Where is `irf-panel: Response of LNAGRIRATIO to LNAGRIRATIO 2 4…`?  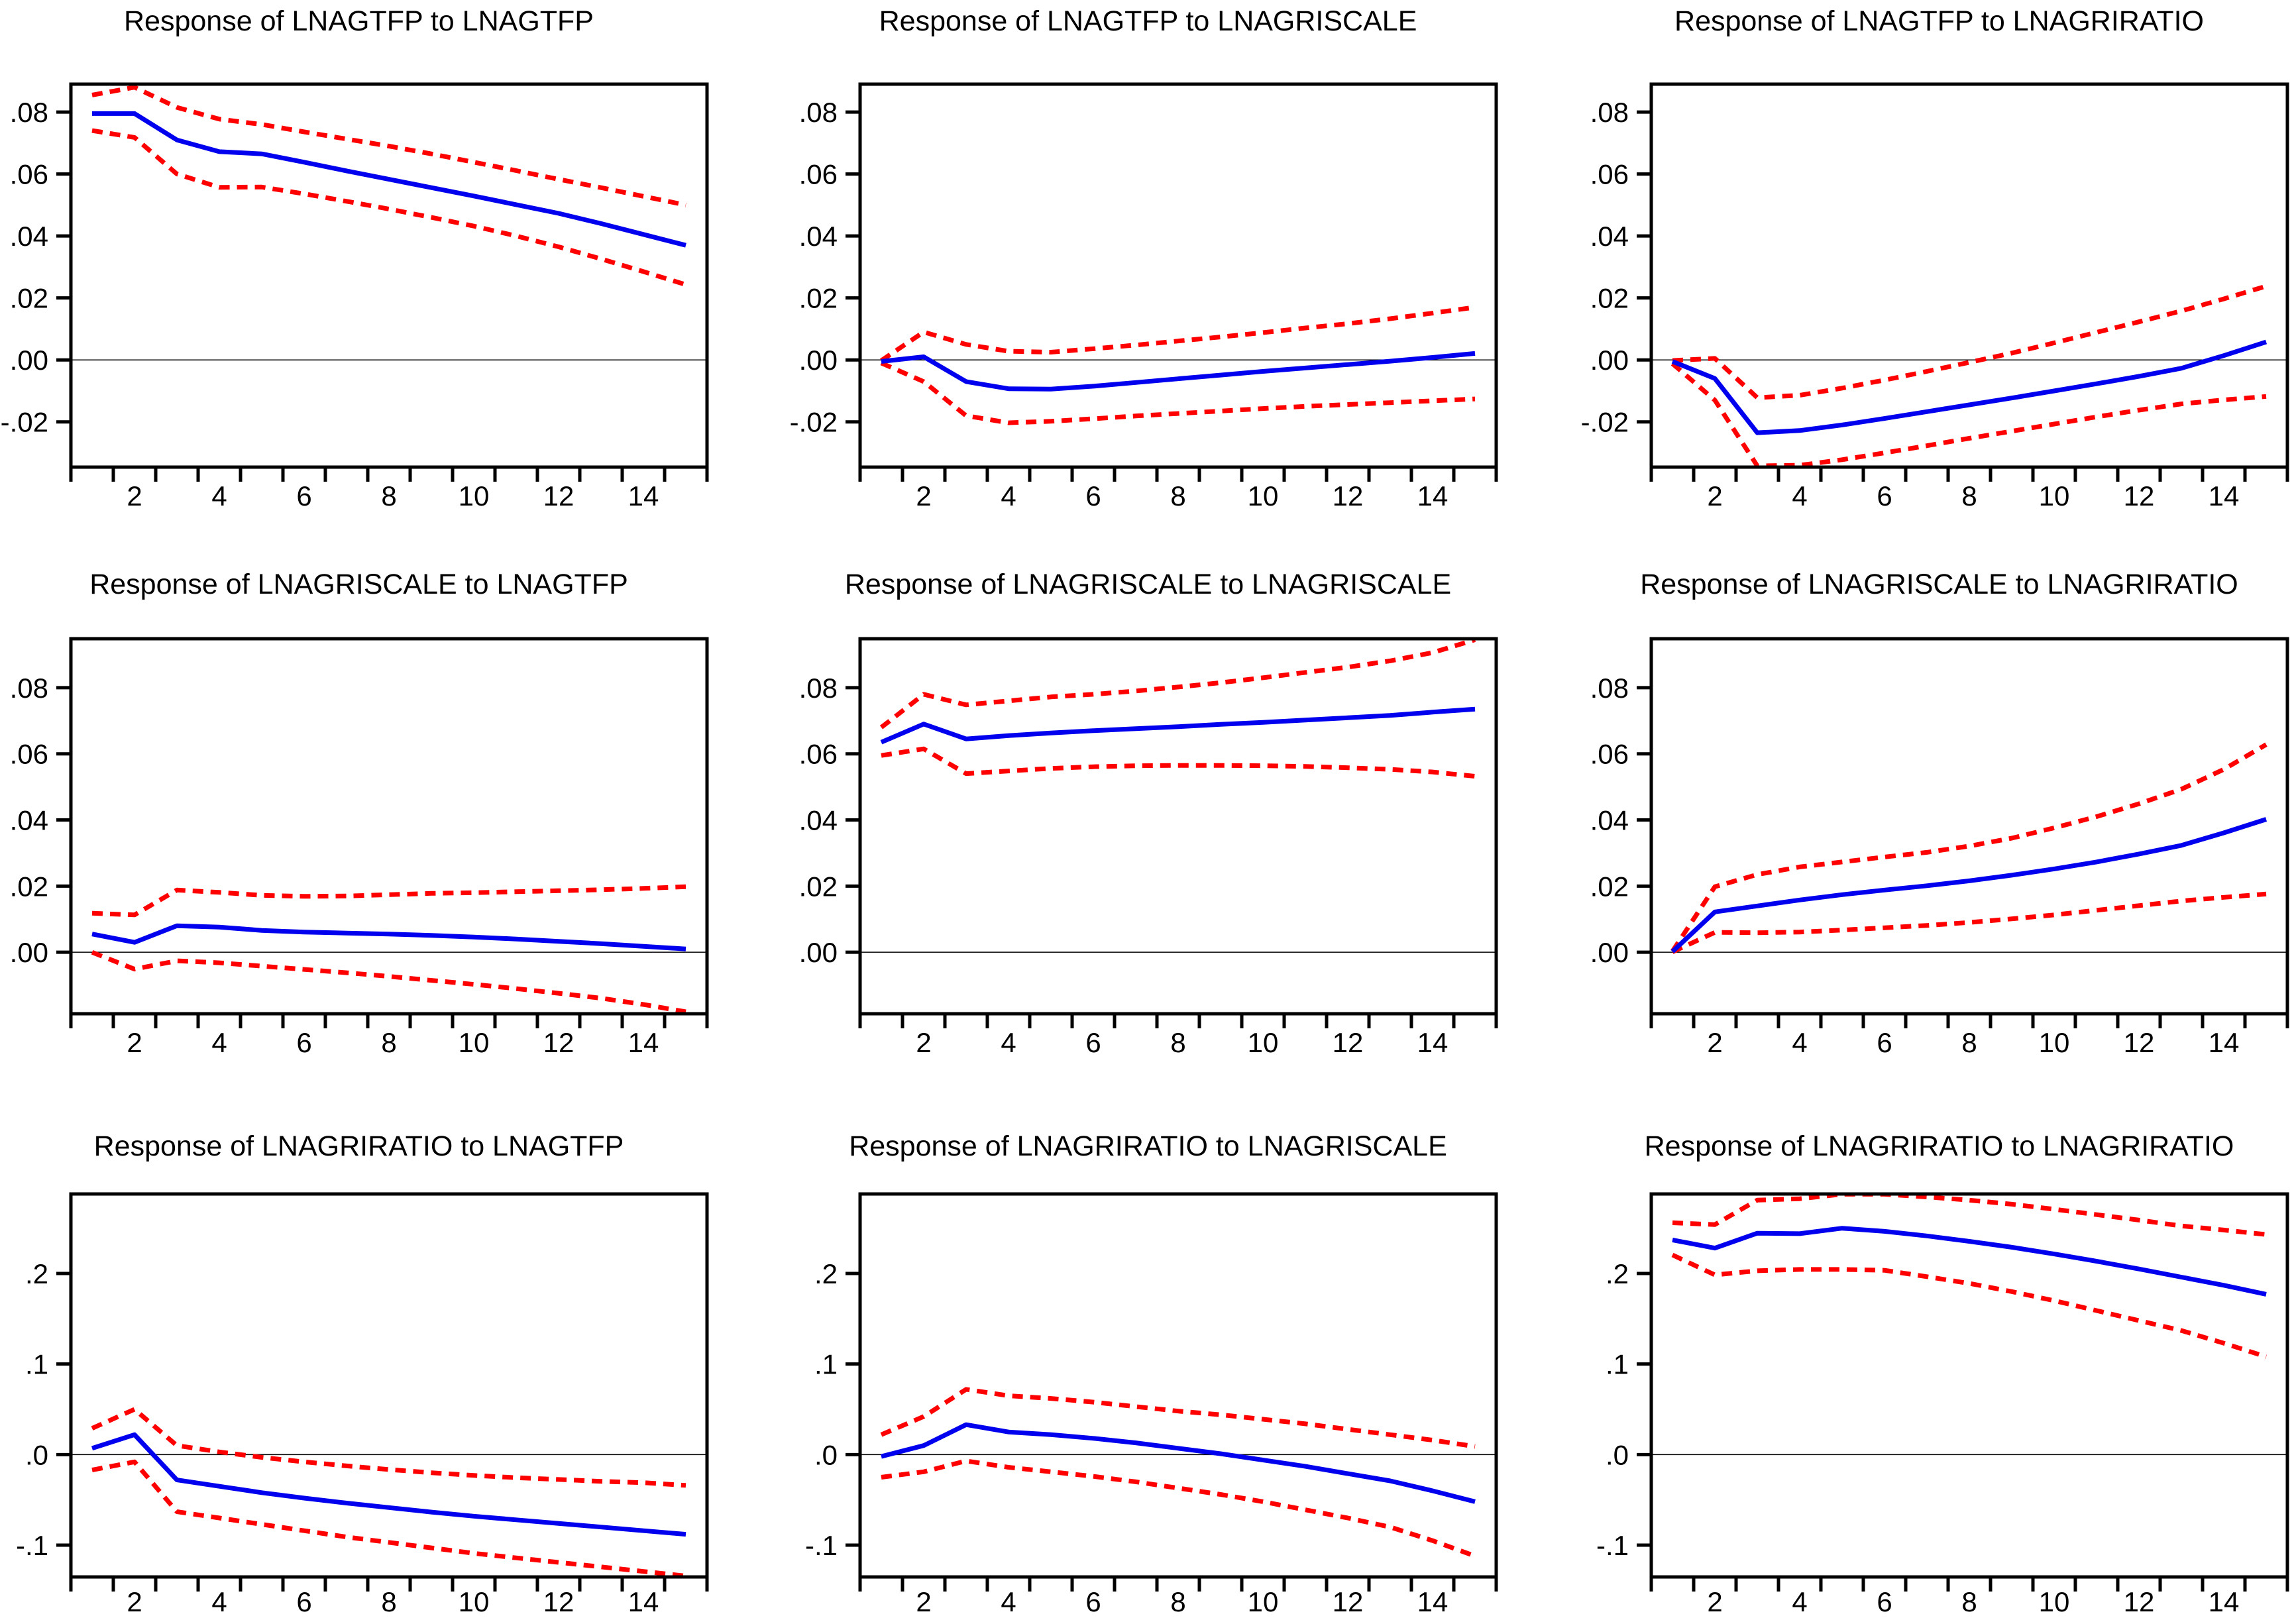
irf-panel: Response of LNAGRIRATIO to LNAGRIRATIO 2 4… is located at coordinates (1913, 1351).